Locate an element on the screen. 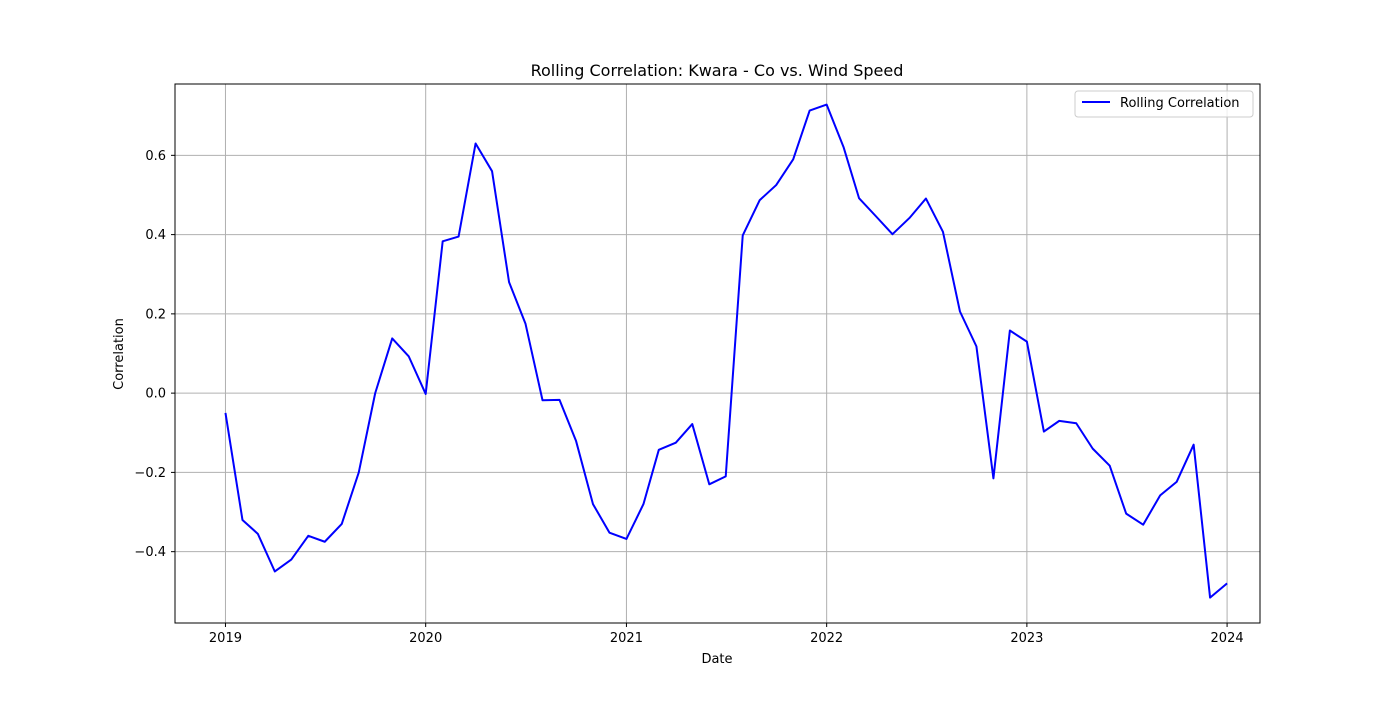 The image size is (1400, 704). legend-label: Rolling Correlation is located at coordinates (1180, 103).